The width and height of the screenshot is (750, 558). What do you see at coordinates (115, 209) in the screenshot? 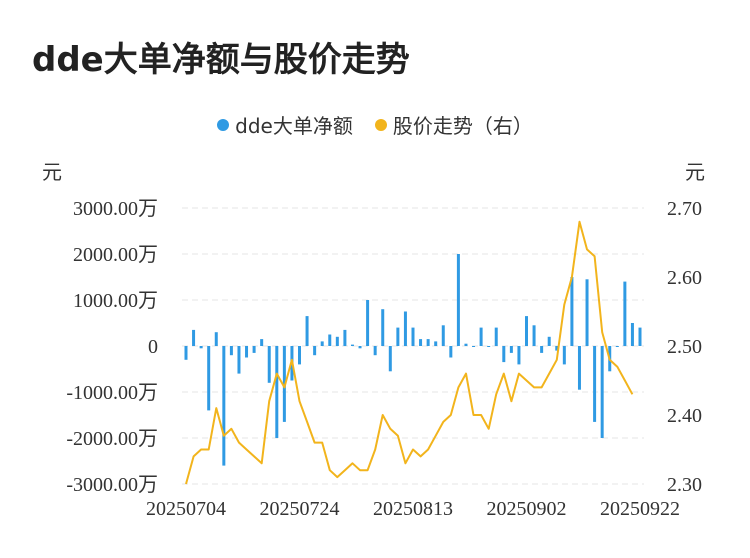
I see `left-tick-label: 3000.00万` at bounding box center [115, 209].